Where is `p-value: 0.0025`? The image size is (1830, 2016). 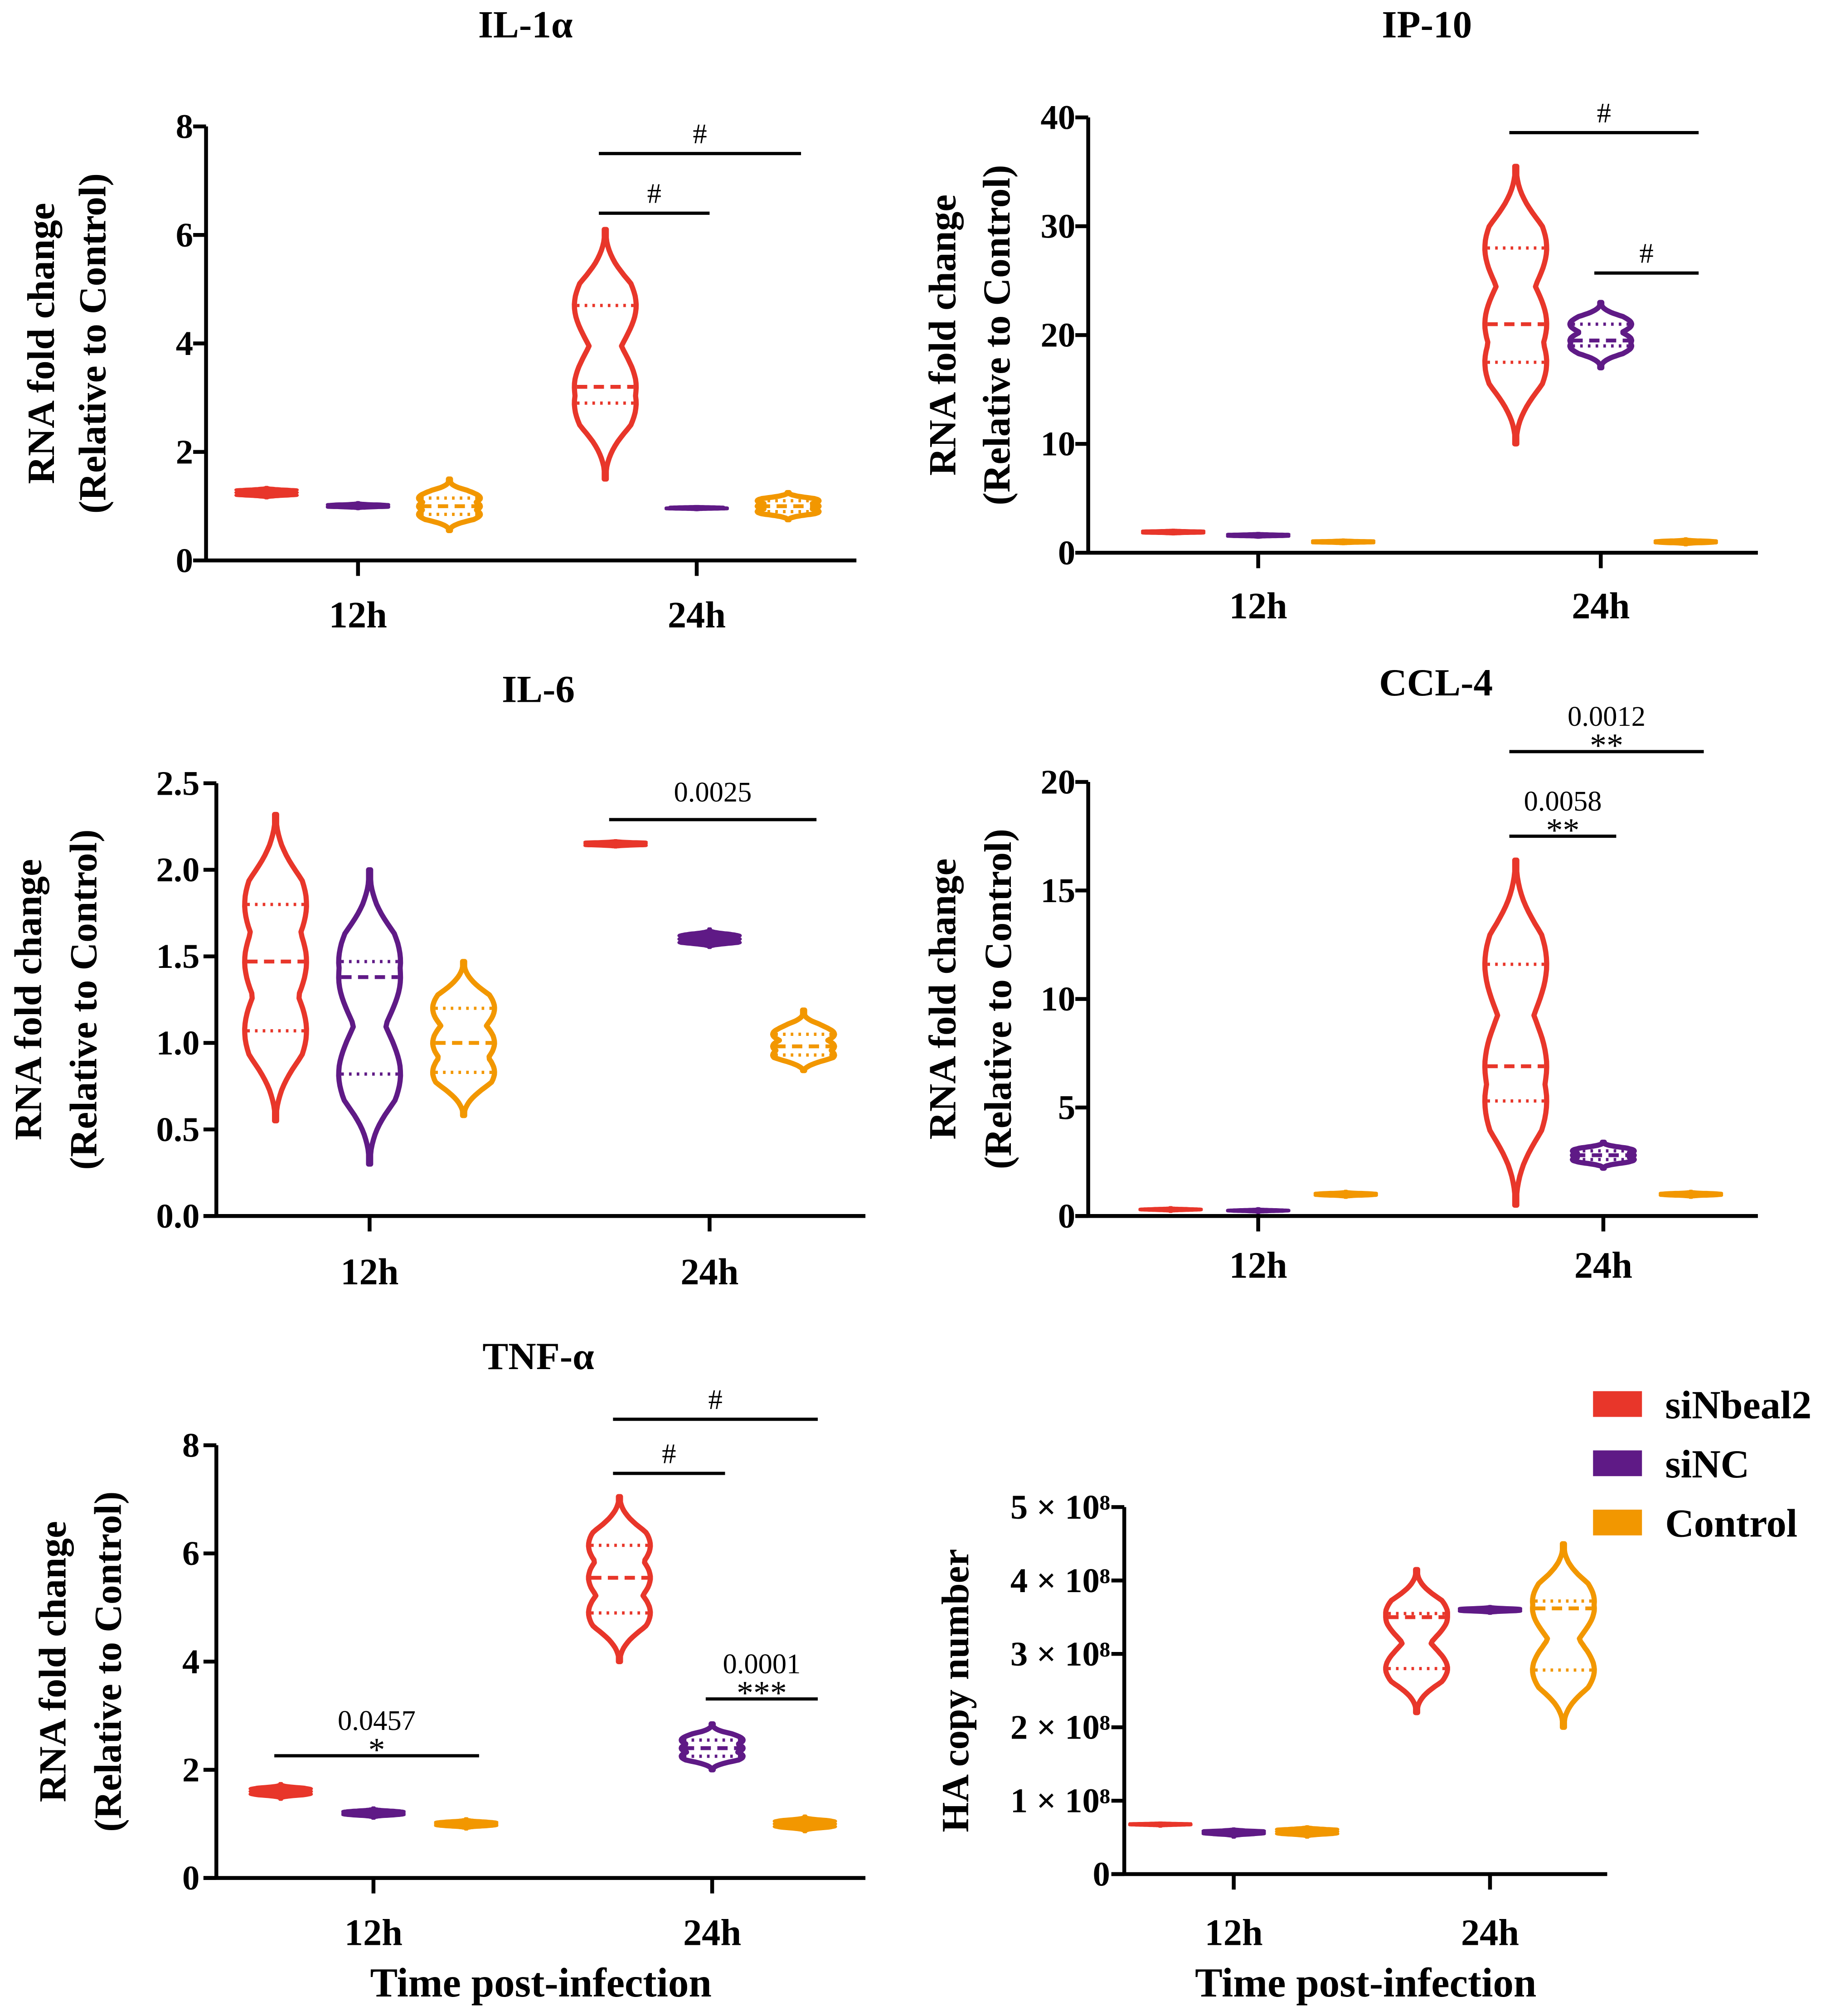
p-value: 0.0025 is located at coordinates (713, 792).